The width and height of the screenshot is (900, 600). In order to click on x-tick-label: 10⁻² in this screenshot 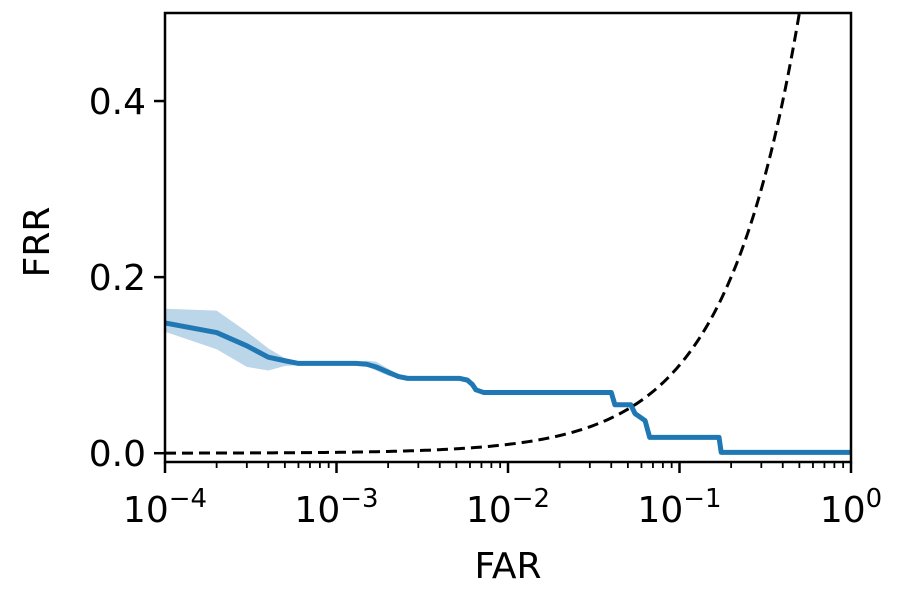, I will do `click(508, 507)`.